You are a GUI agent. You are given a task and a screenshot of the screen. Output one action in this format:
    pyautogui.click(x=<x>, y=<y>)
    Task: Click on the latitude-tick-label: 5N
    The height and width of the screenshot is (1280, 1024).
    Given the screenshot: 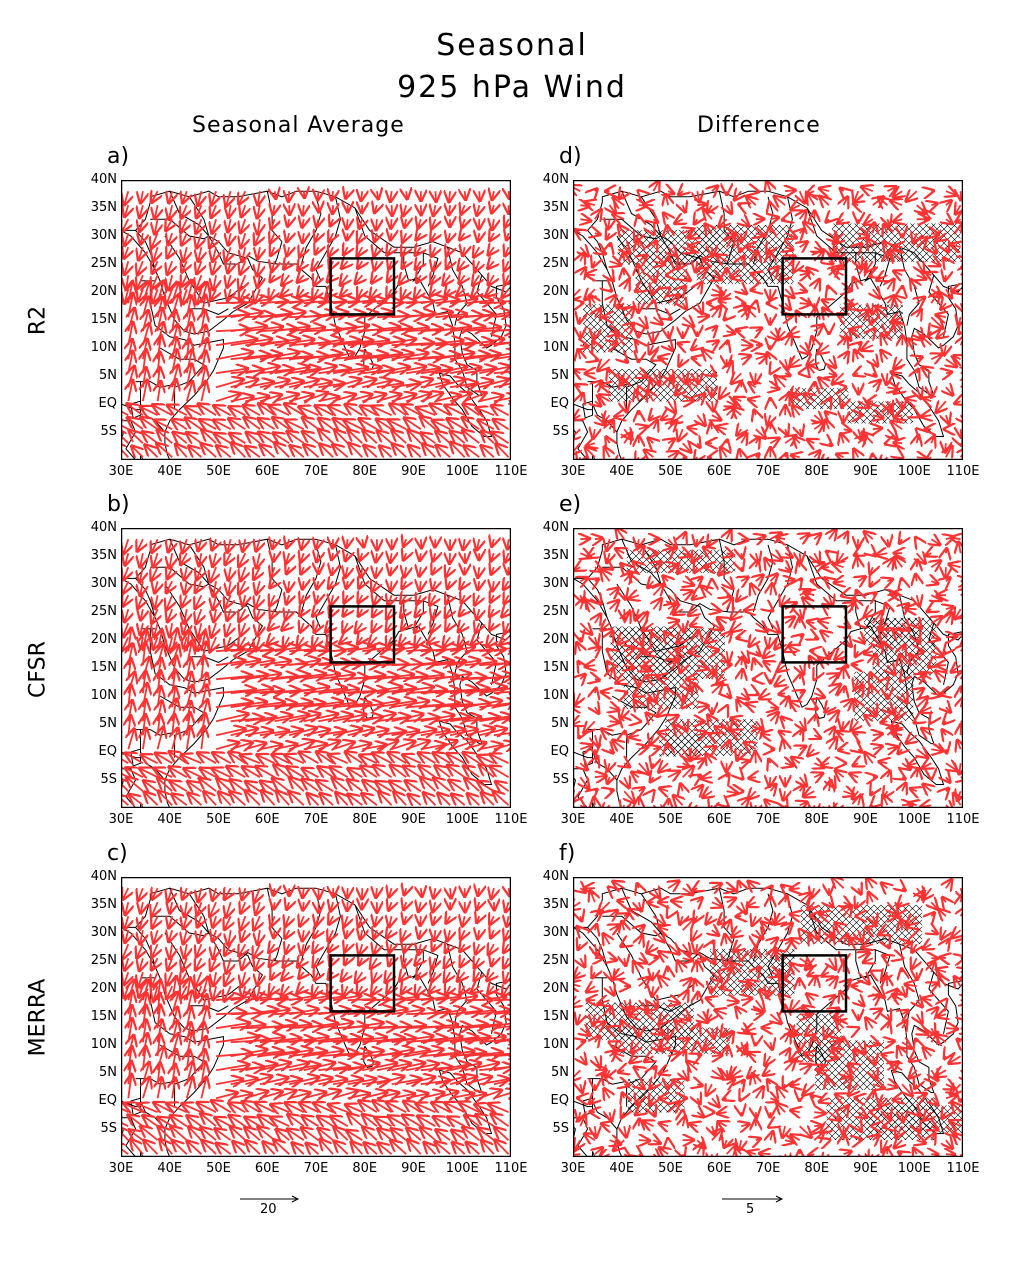 What is the action you would take?
    pyautogui.click(x=108, y=1072)
    